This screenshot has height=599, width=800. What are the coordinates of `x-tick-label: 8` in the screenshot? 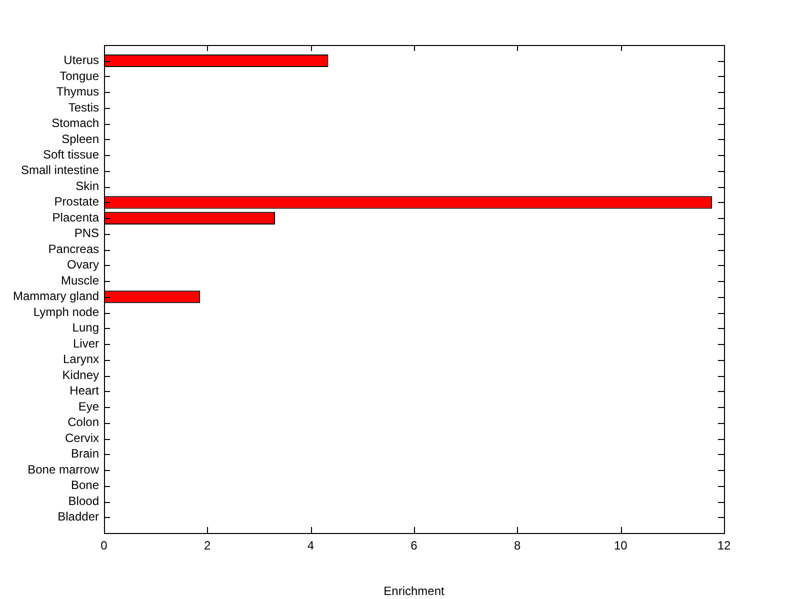 It's located at (517, 545).